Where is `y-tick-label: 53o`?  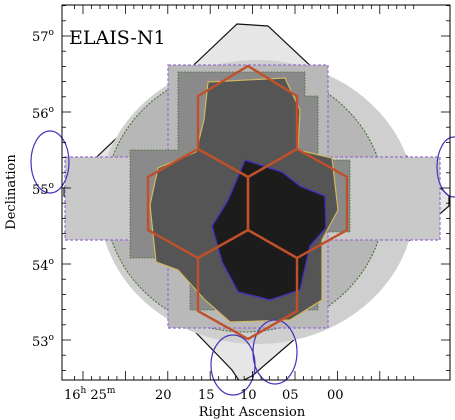
y-tick-label: 53o is located at coordinates (43, 341).